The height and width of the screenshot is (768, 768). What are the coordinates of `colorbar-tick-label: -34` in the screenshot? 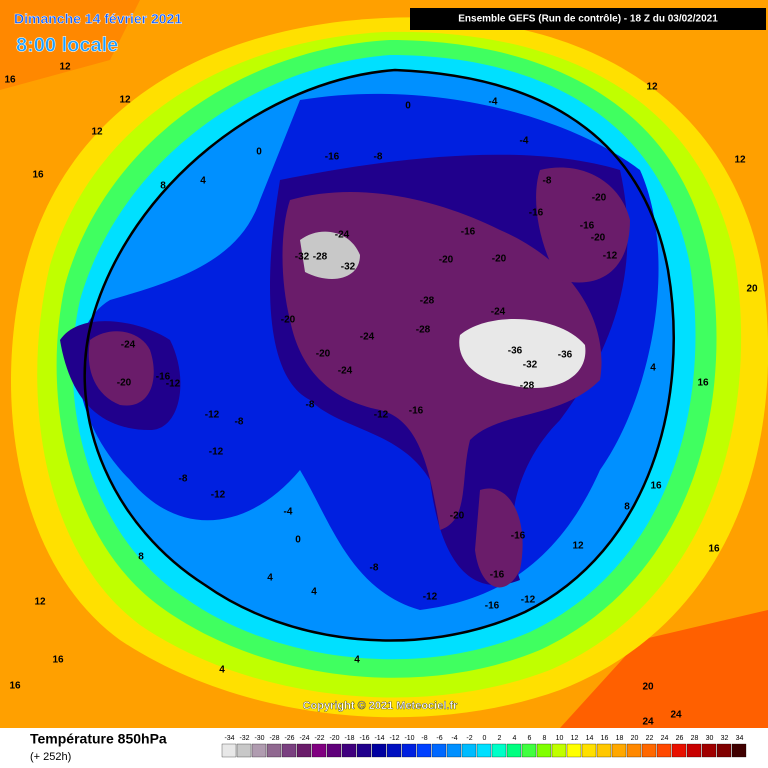 It's located at (229, 738).